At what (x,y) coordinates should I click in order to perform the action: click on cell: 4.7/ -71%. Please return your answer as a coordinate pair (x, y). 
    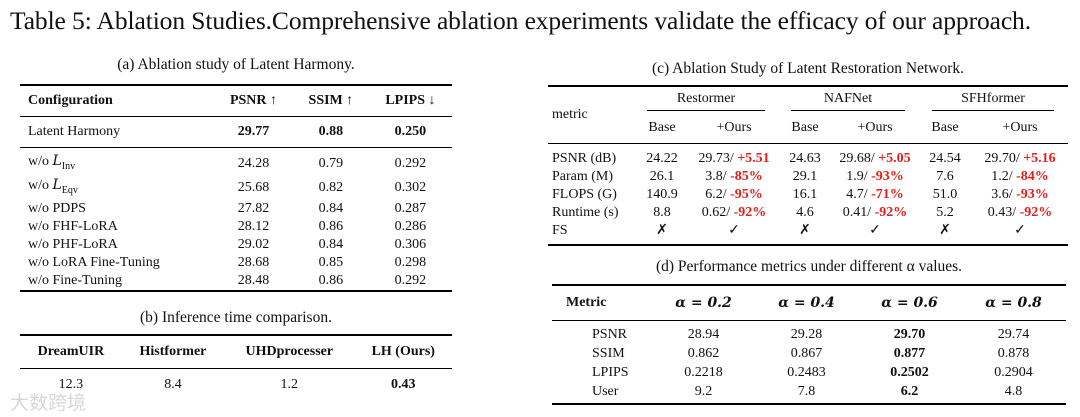
    Looking at the image, I should click on (875, 195).